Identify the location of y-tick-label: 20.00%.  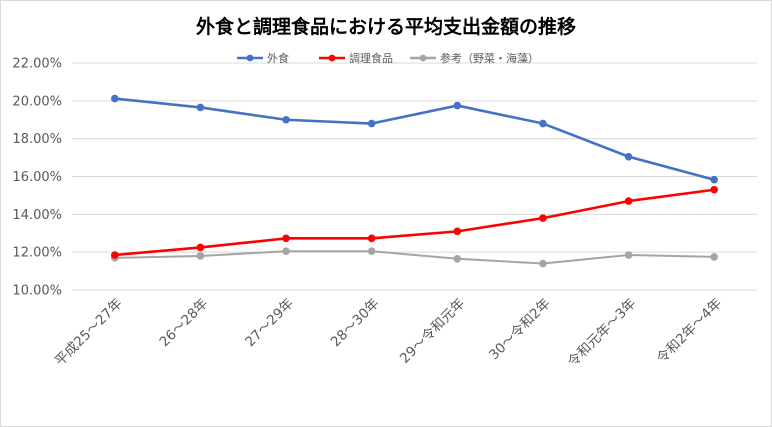
(37, 101).